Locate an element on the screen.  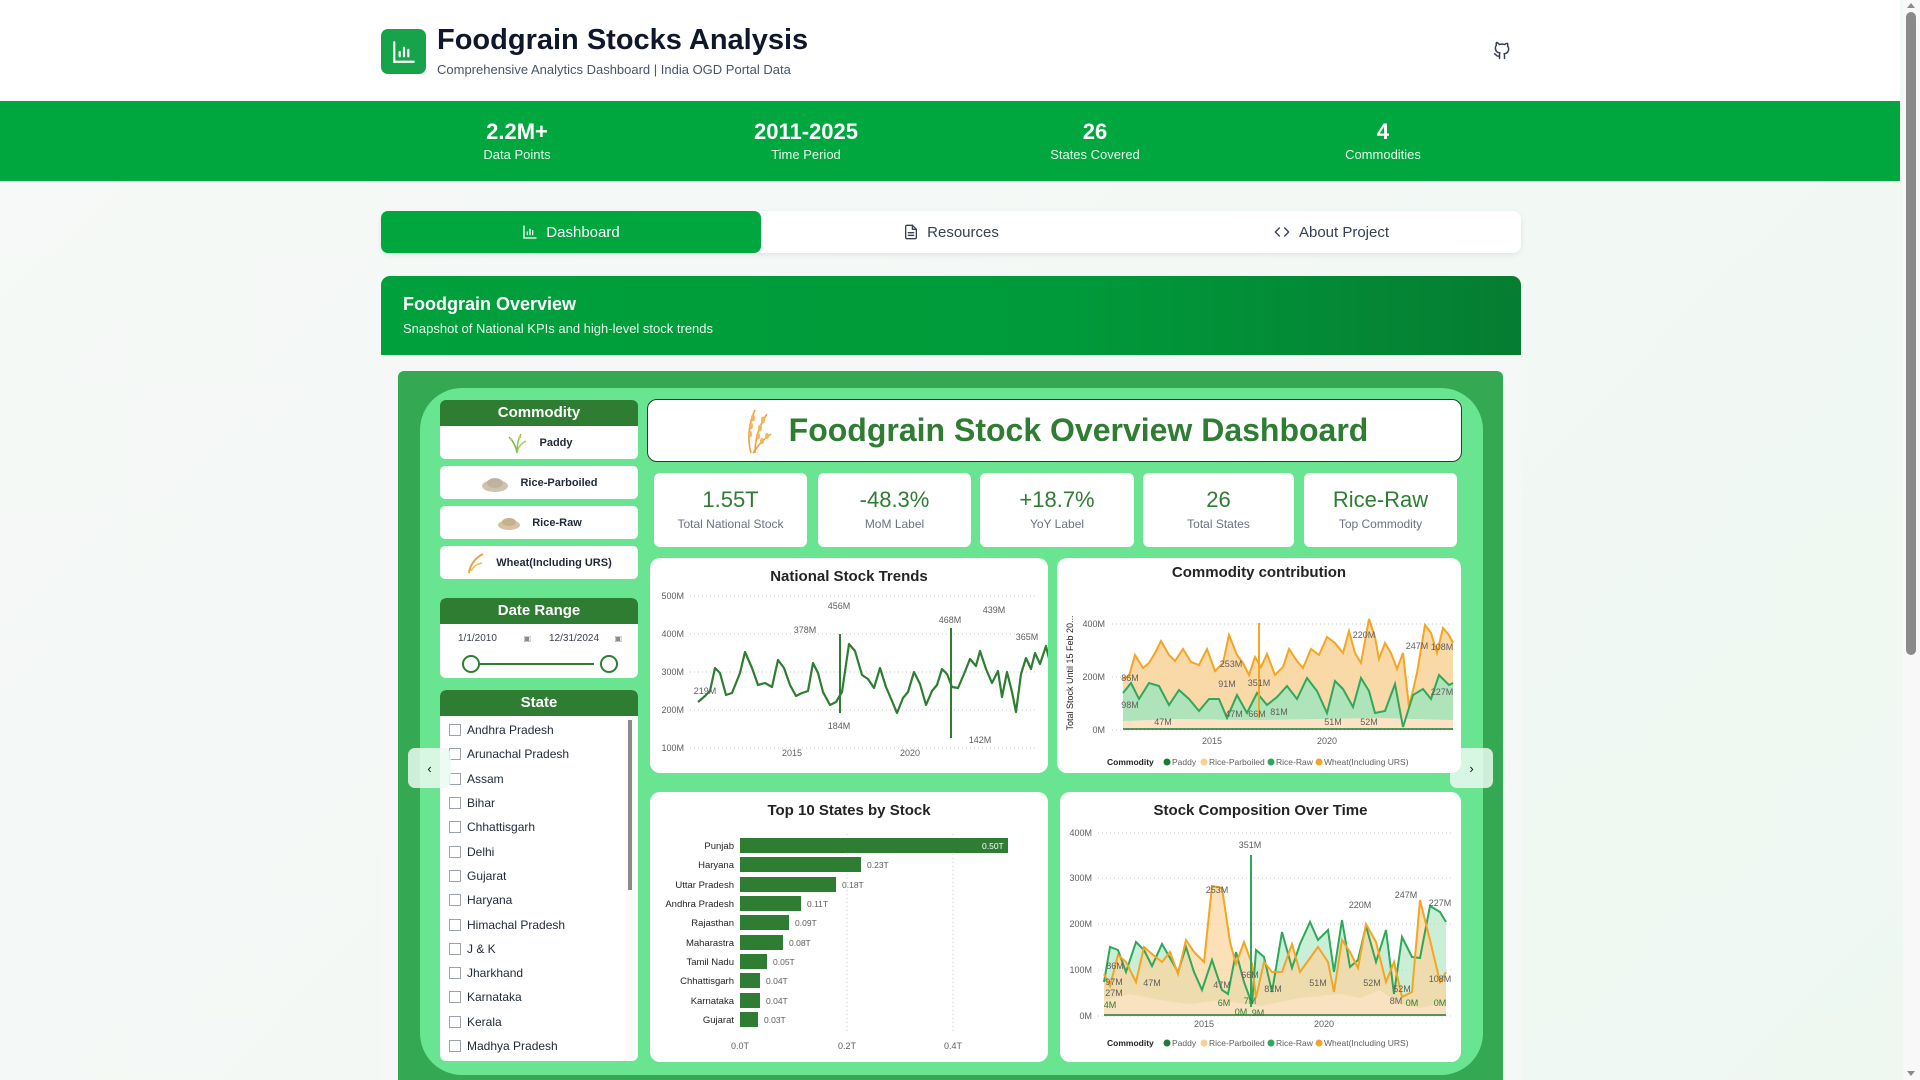
svg-text: 456M is located at coordinates (839, 606).